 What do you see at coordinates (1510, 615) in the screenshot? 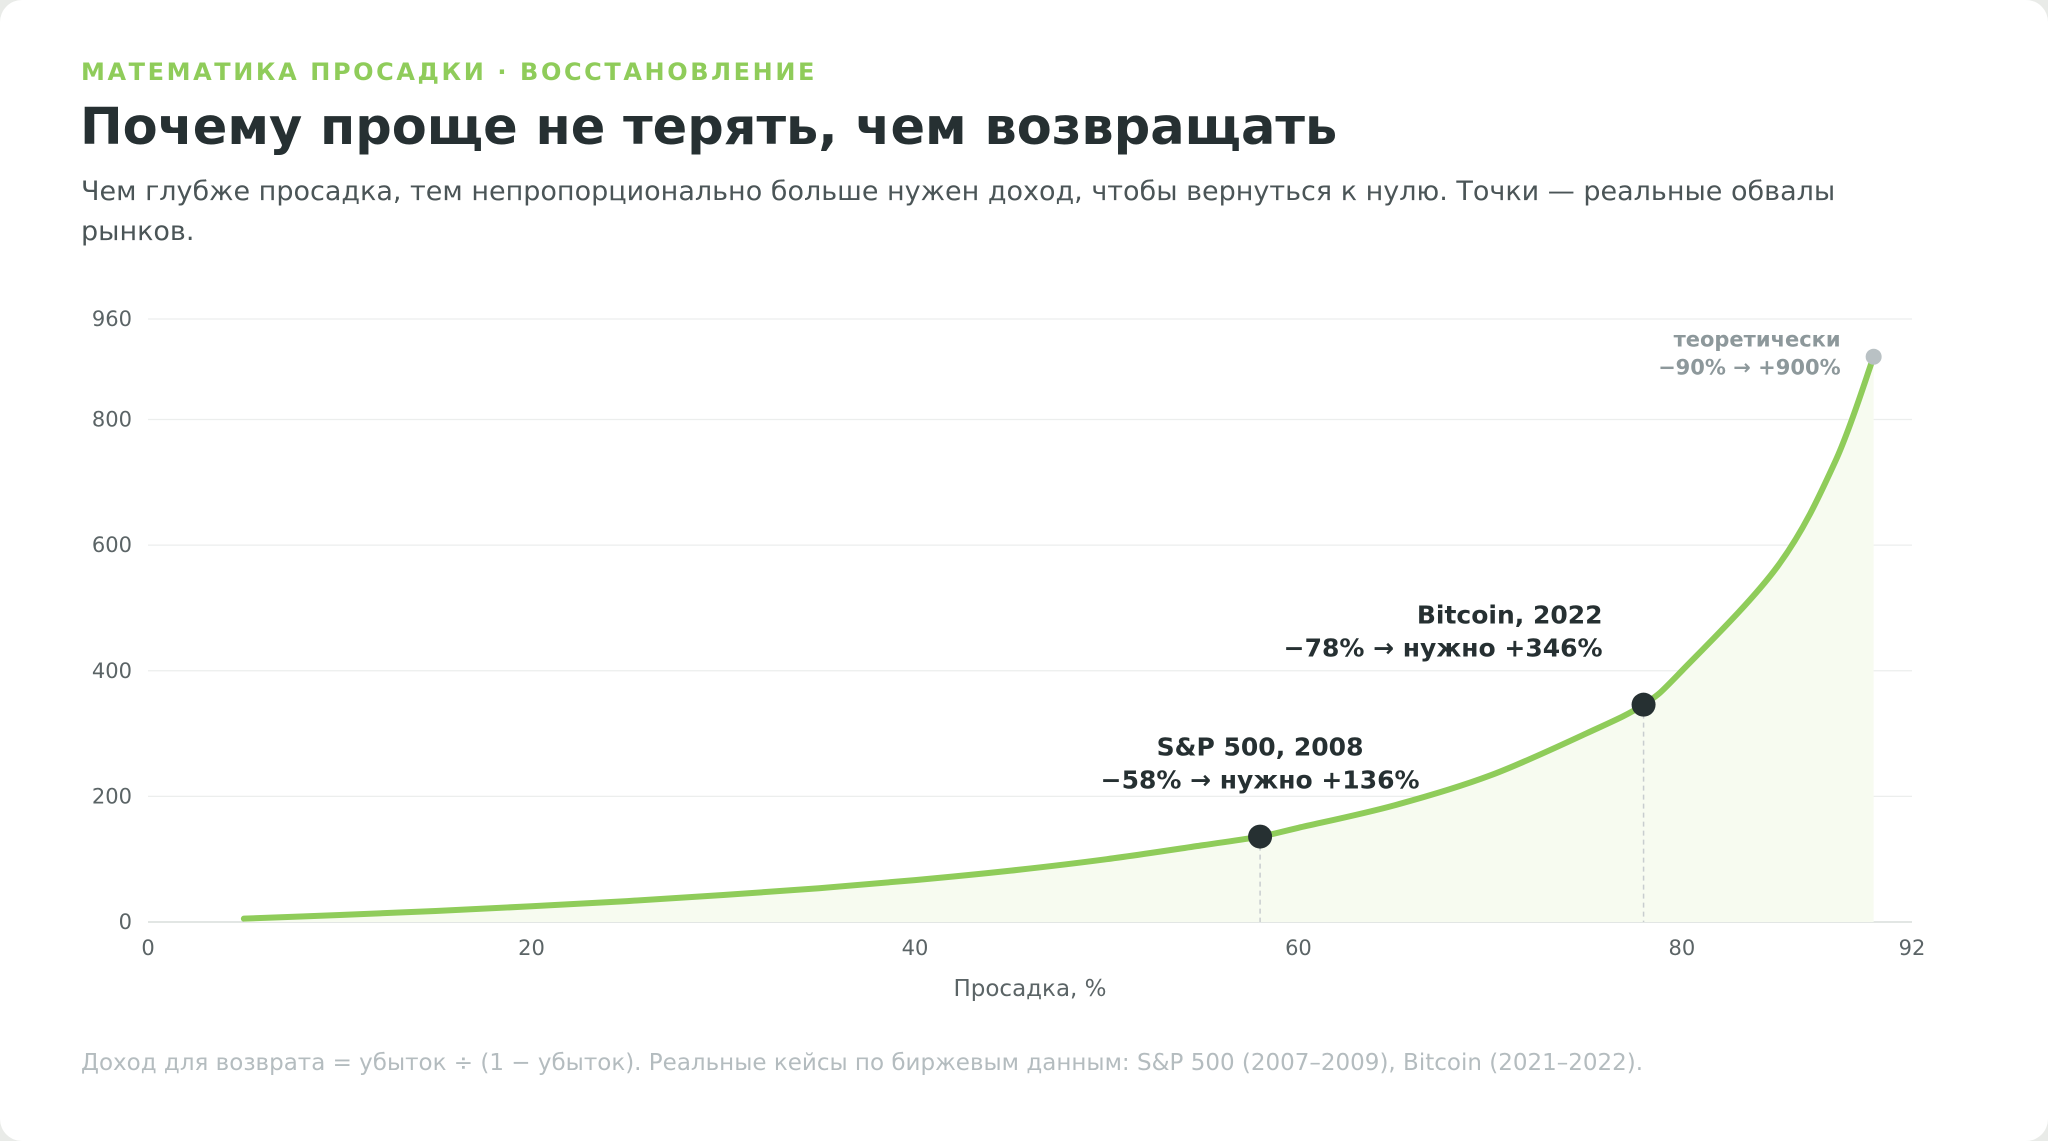
I see `point-label-title: Bitcoin, 2022` at bounding box center [1510, 615].